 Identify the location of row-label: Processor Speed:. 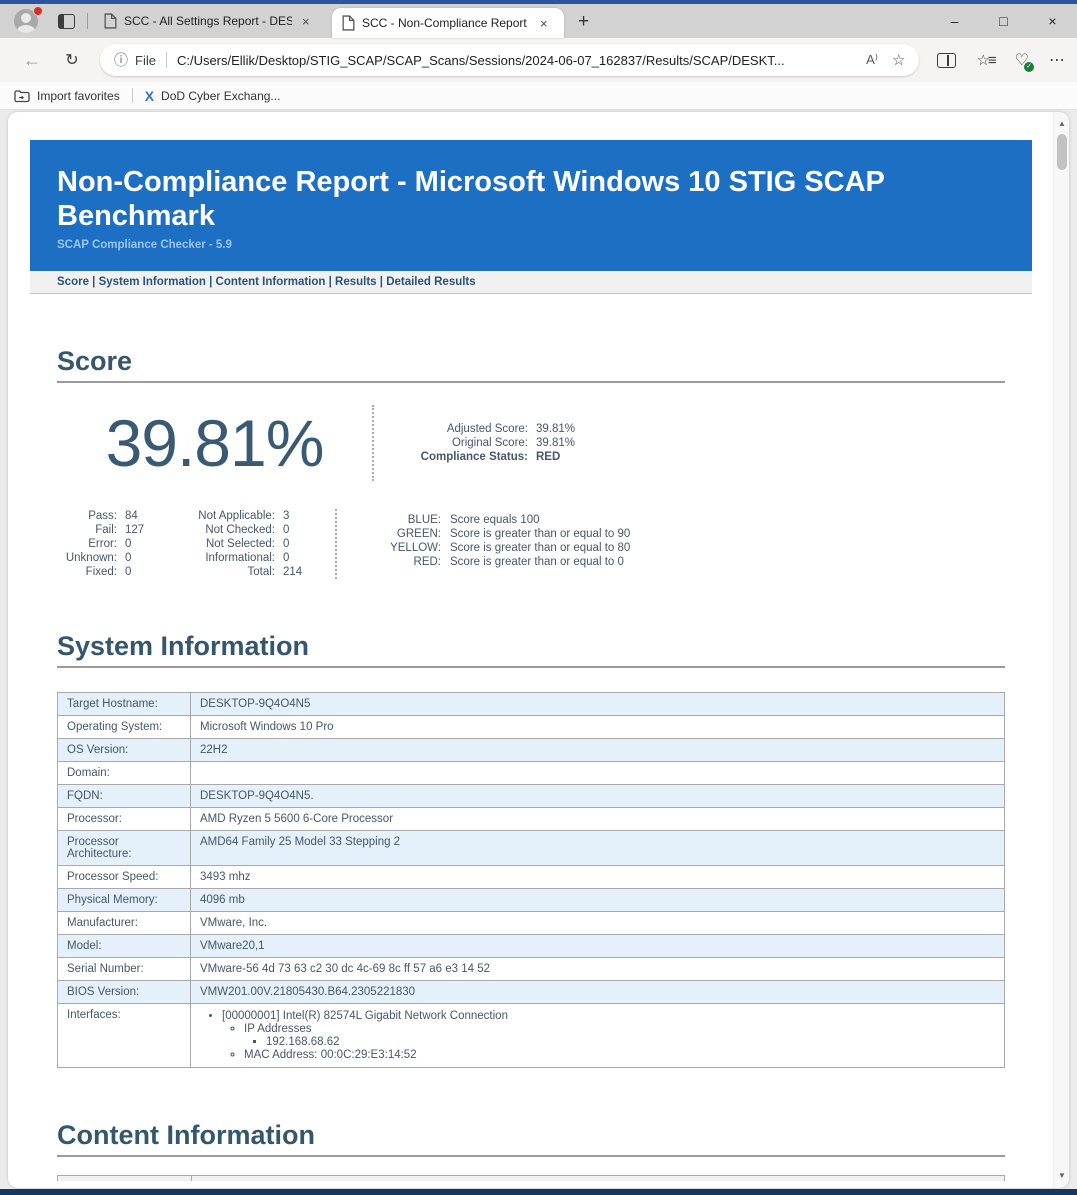
(124, 877).